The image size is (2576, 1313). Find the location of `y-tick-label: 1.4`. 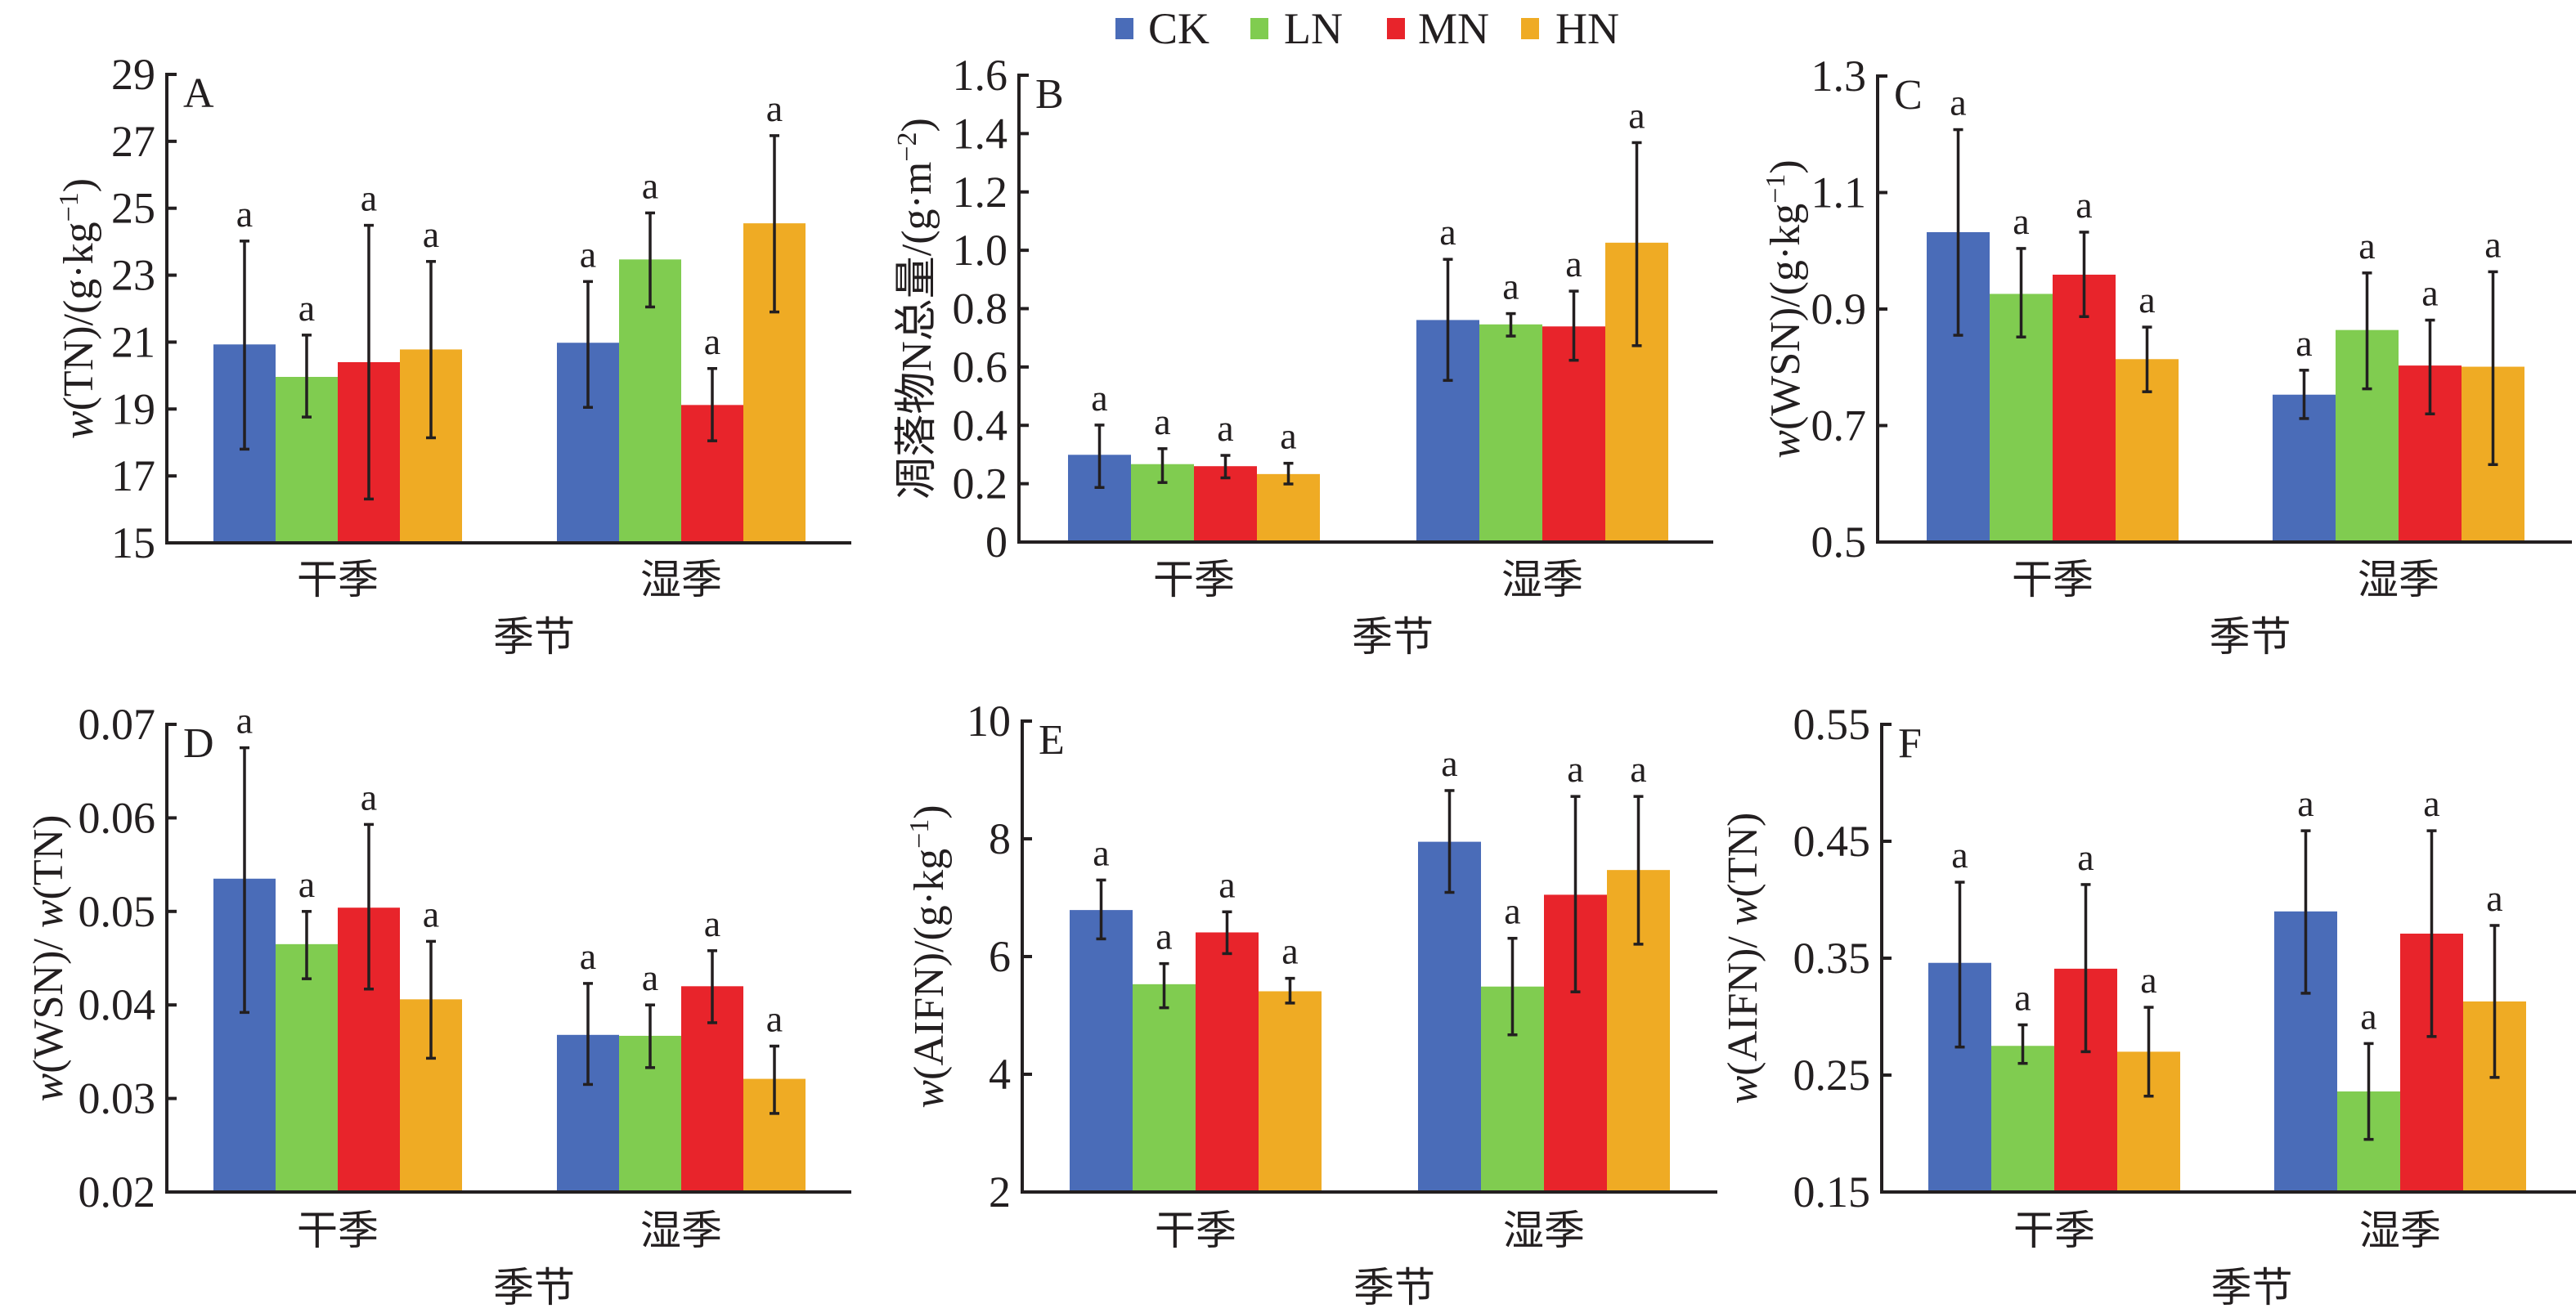

y-tick-label: 1.4 is located at coordinates (980, 133).